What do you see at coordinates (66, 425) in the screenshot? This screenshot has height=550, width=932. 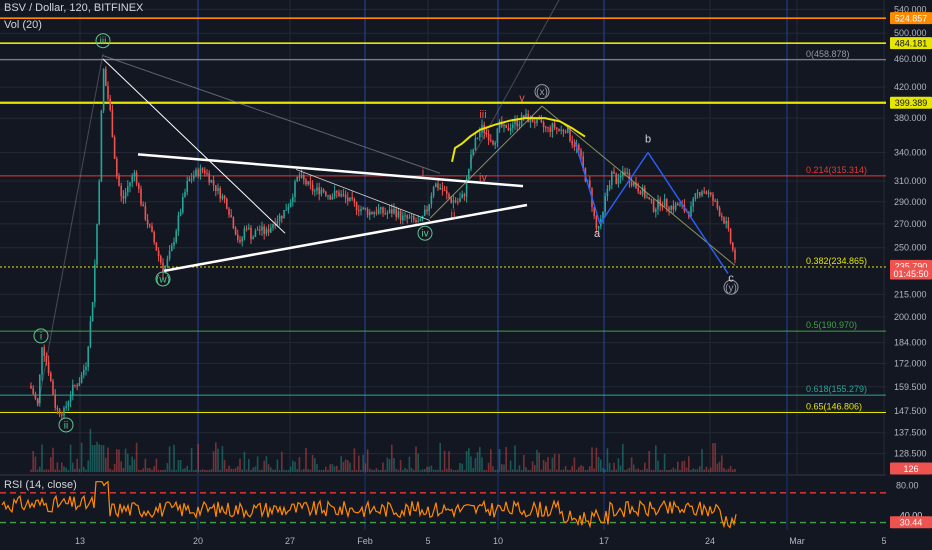 I see `wave-label: ii` at bounding box center [66, 425].